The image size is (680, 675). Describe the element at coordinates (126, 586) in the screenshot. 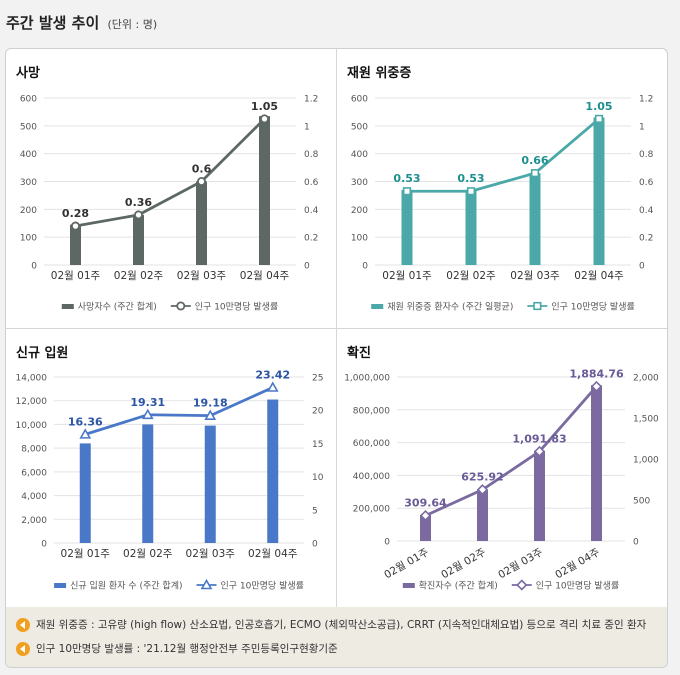

I see `legend-bar-label: 신규 입원 환자 수 (주간 합계)` at that location.